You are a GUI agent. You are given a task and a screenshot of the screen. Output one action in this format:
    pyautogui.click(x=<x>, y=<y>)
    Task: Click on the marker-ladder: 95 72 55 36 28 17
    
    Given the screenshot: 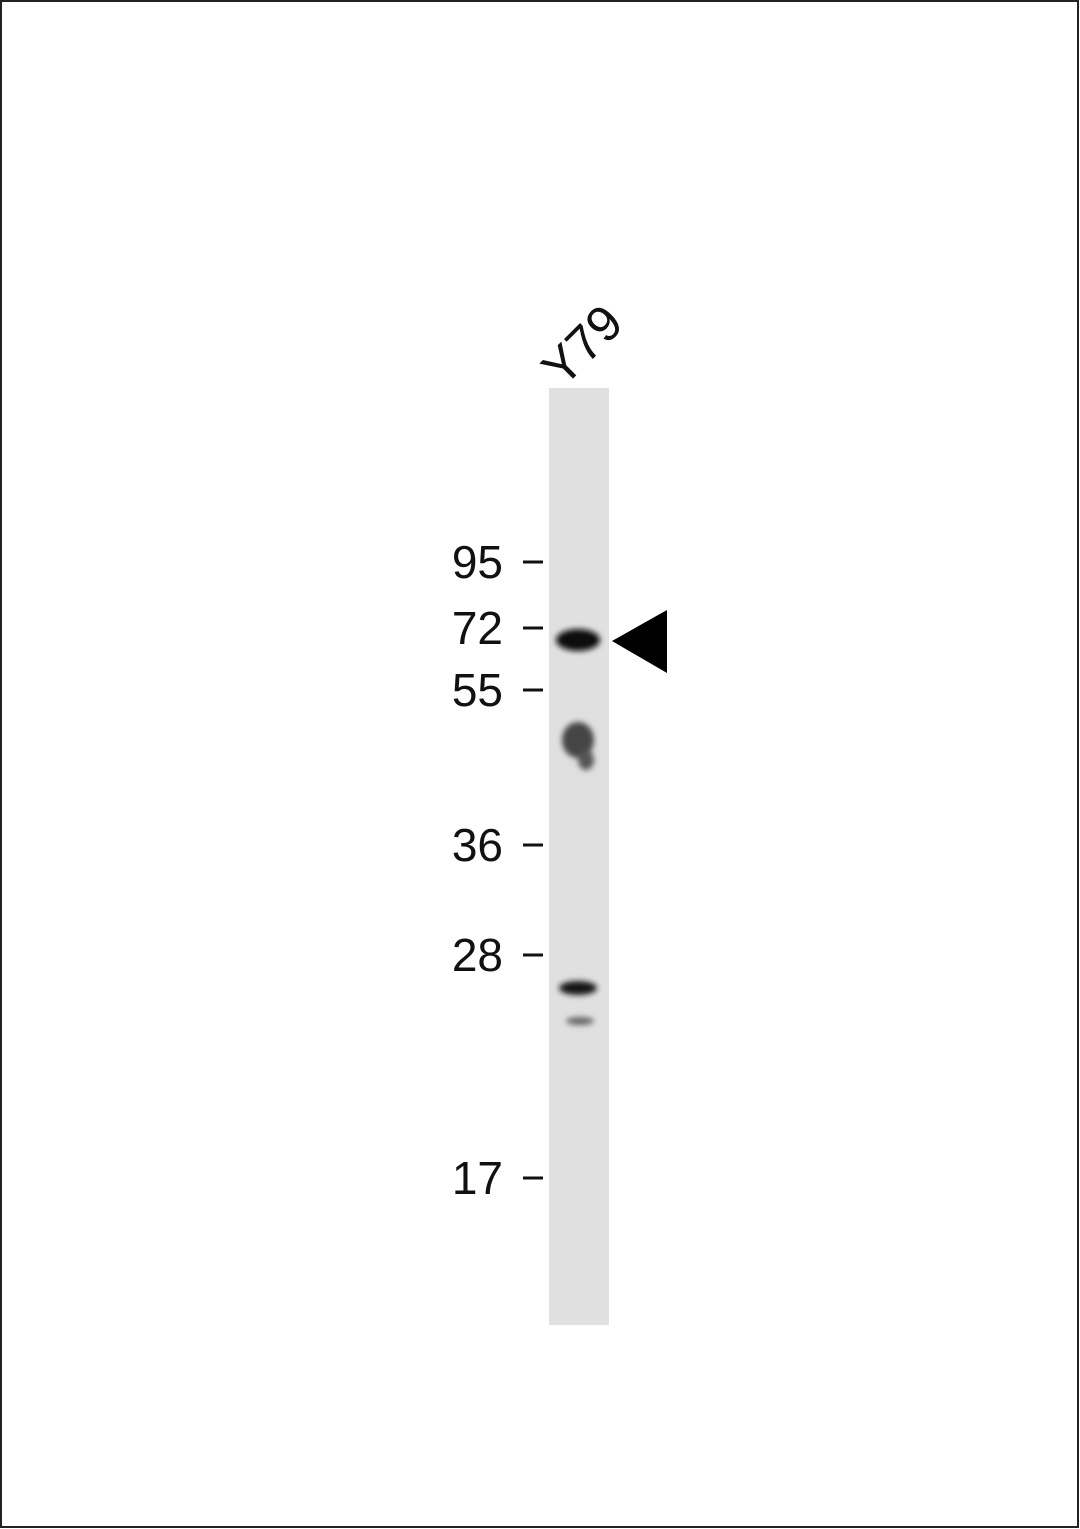 What is the action you would take?
    pyautogui.click(x=497, y=870)
    